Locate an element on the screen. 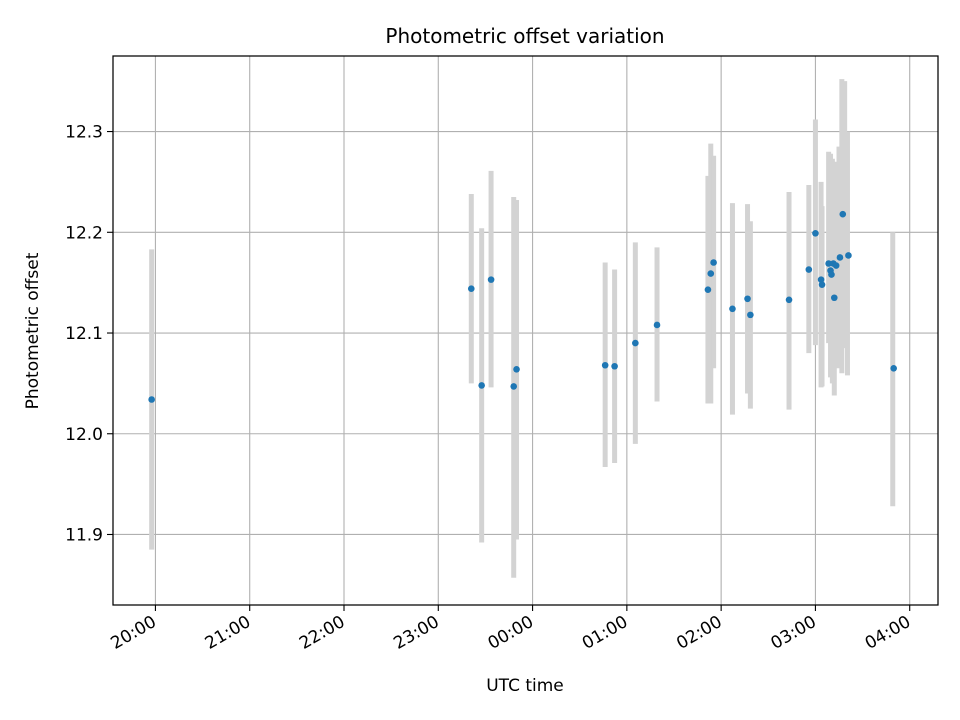 Image resolution: width=960 pixels, height=720 pixels. x-axis-title: UTC time is located at coordinates (525, 686).